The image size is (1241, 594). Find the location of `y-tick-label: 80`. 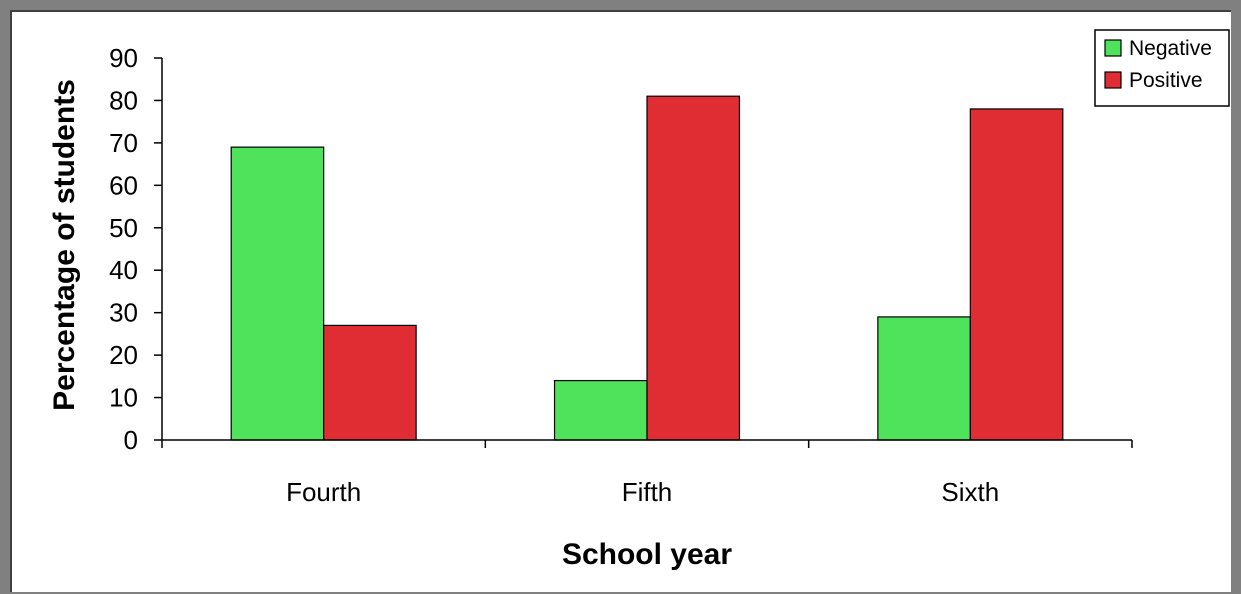

y-tick-label: 80 is located at coordinates (123, 100).